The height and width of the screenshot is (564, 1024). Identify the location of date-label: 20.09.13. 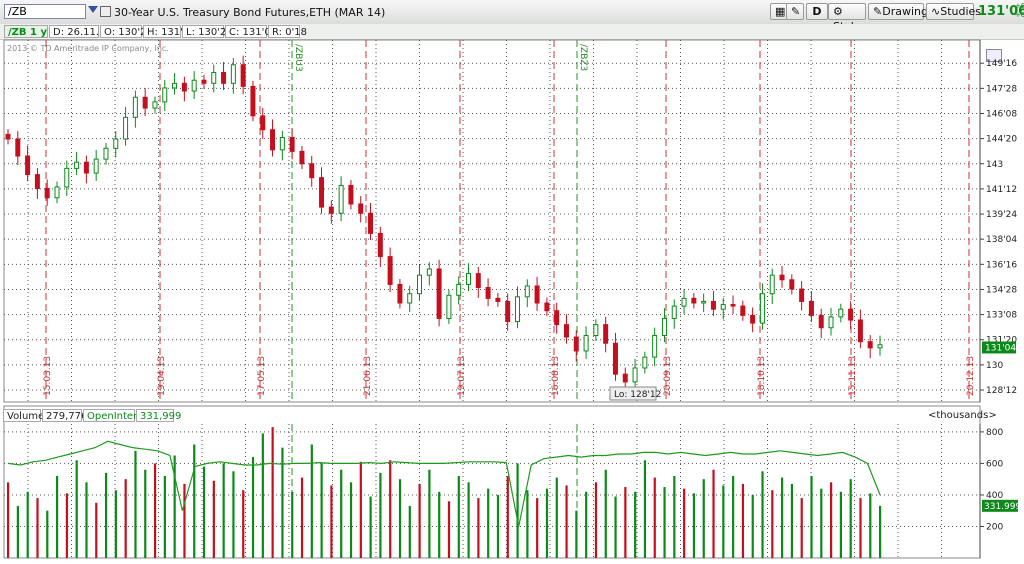
(668, 376).